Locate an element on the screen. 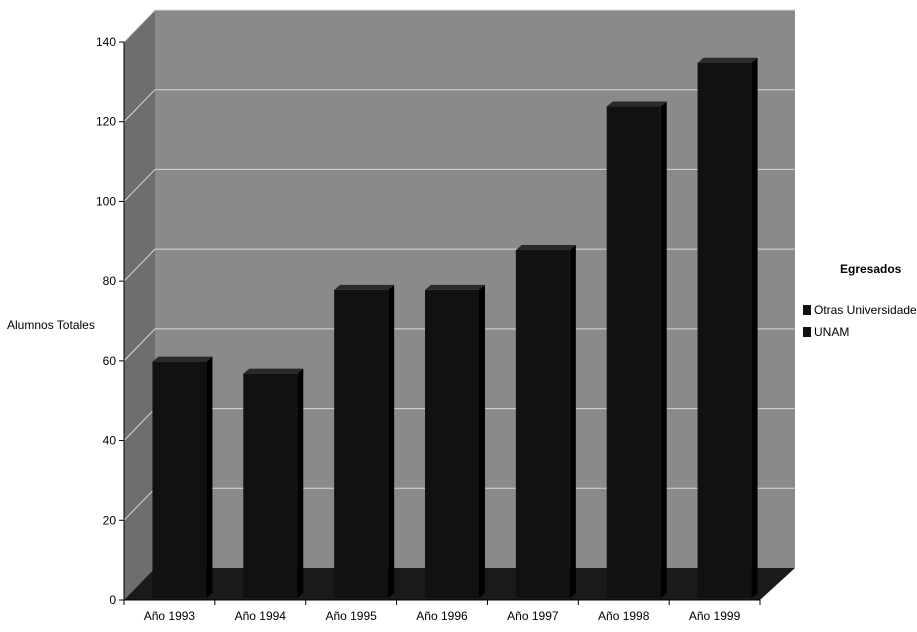  legend-swatch-unam is located at coordinates (807, 332).